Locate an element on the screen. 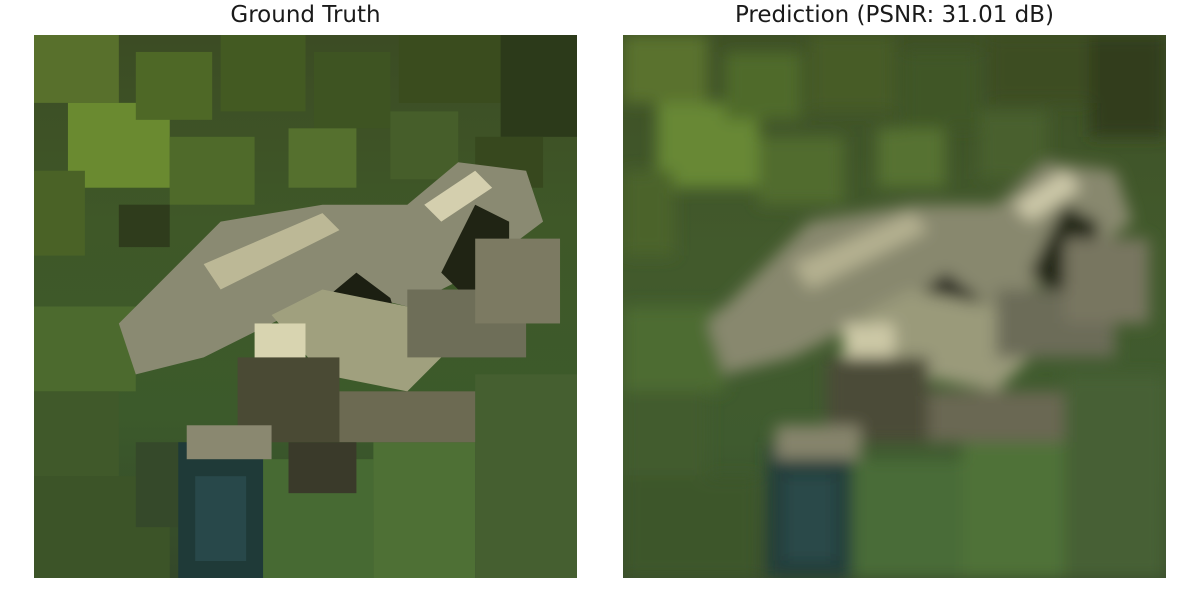  prediction-title: Prediction (PSNR: 31.01 dB) is located at coordinates (894, 15).